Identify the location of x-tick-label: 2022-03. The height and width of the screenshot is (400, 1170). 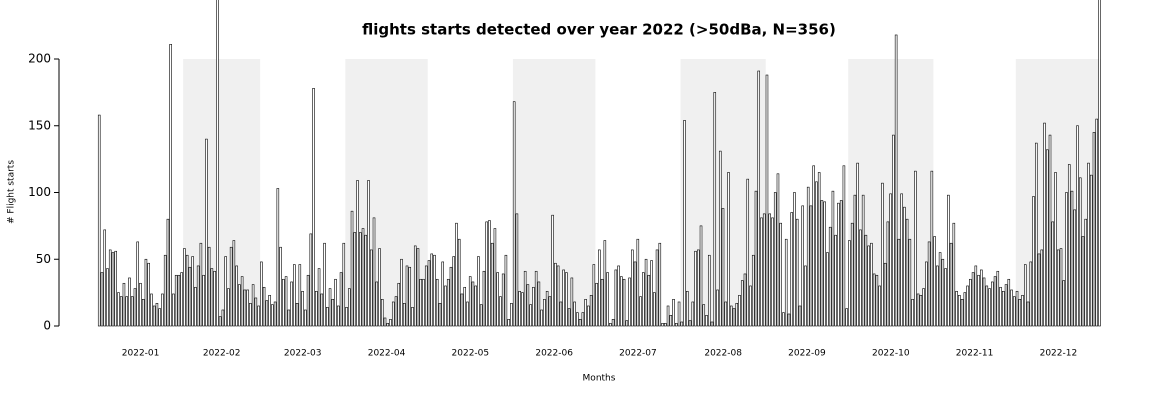
(303, 354).